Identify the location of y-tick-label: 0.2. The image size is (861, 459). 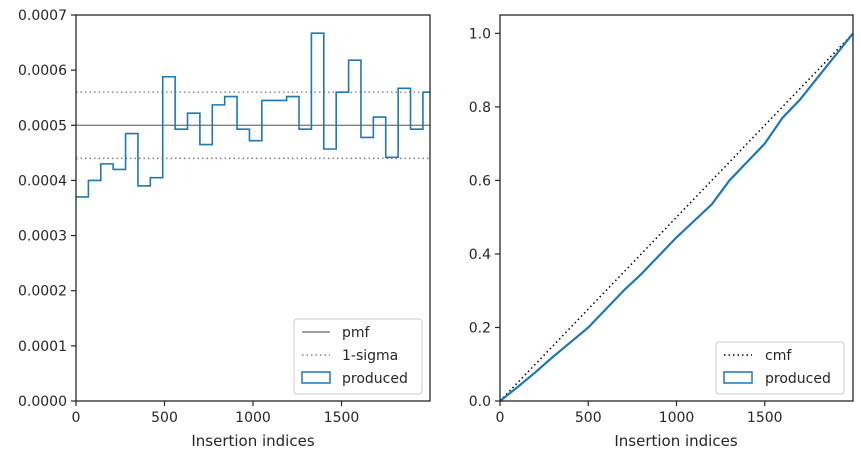
(480, 328).